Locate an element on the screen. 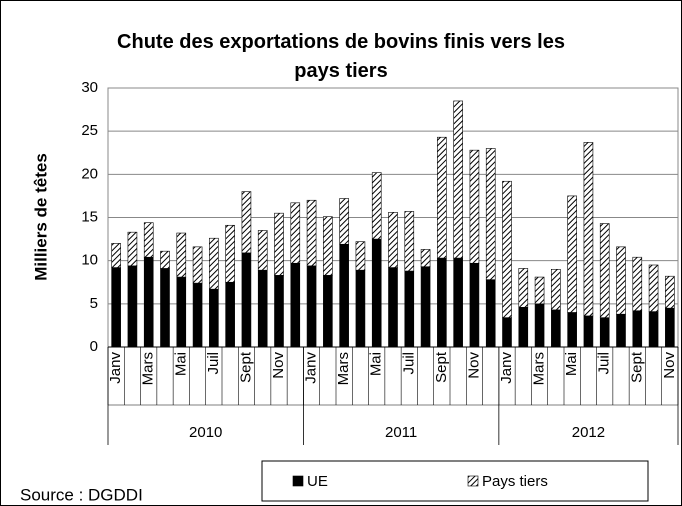  source: Source : DGDDI is located at coordinates (81, 494).